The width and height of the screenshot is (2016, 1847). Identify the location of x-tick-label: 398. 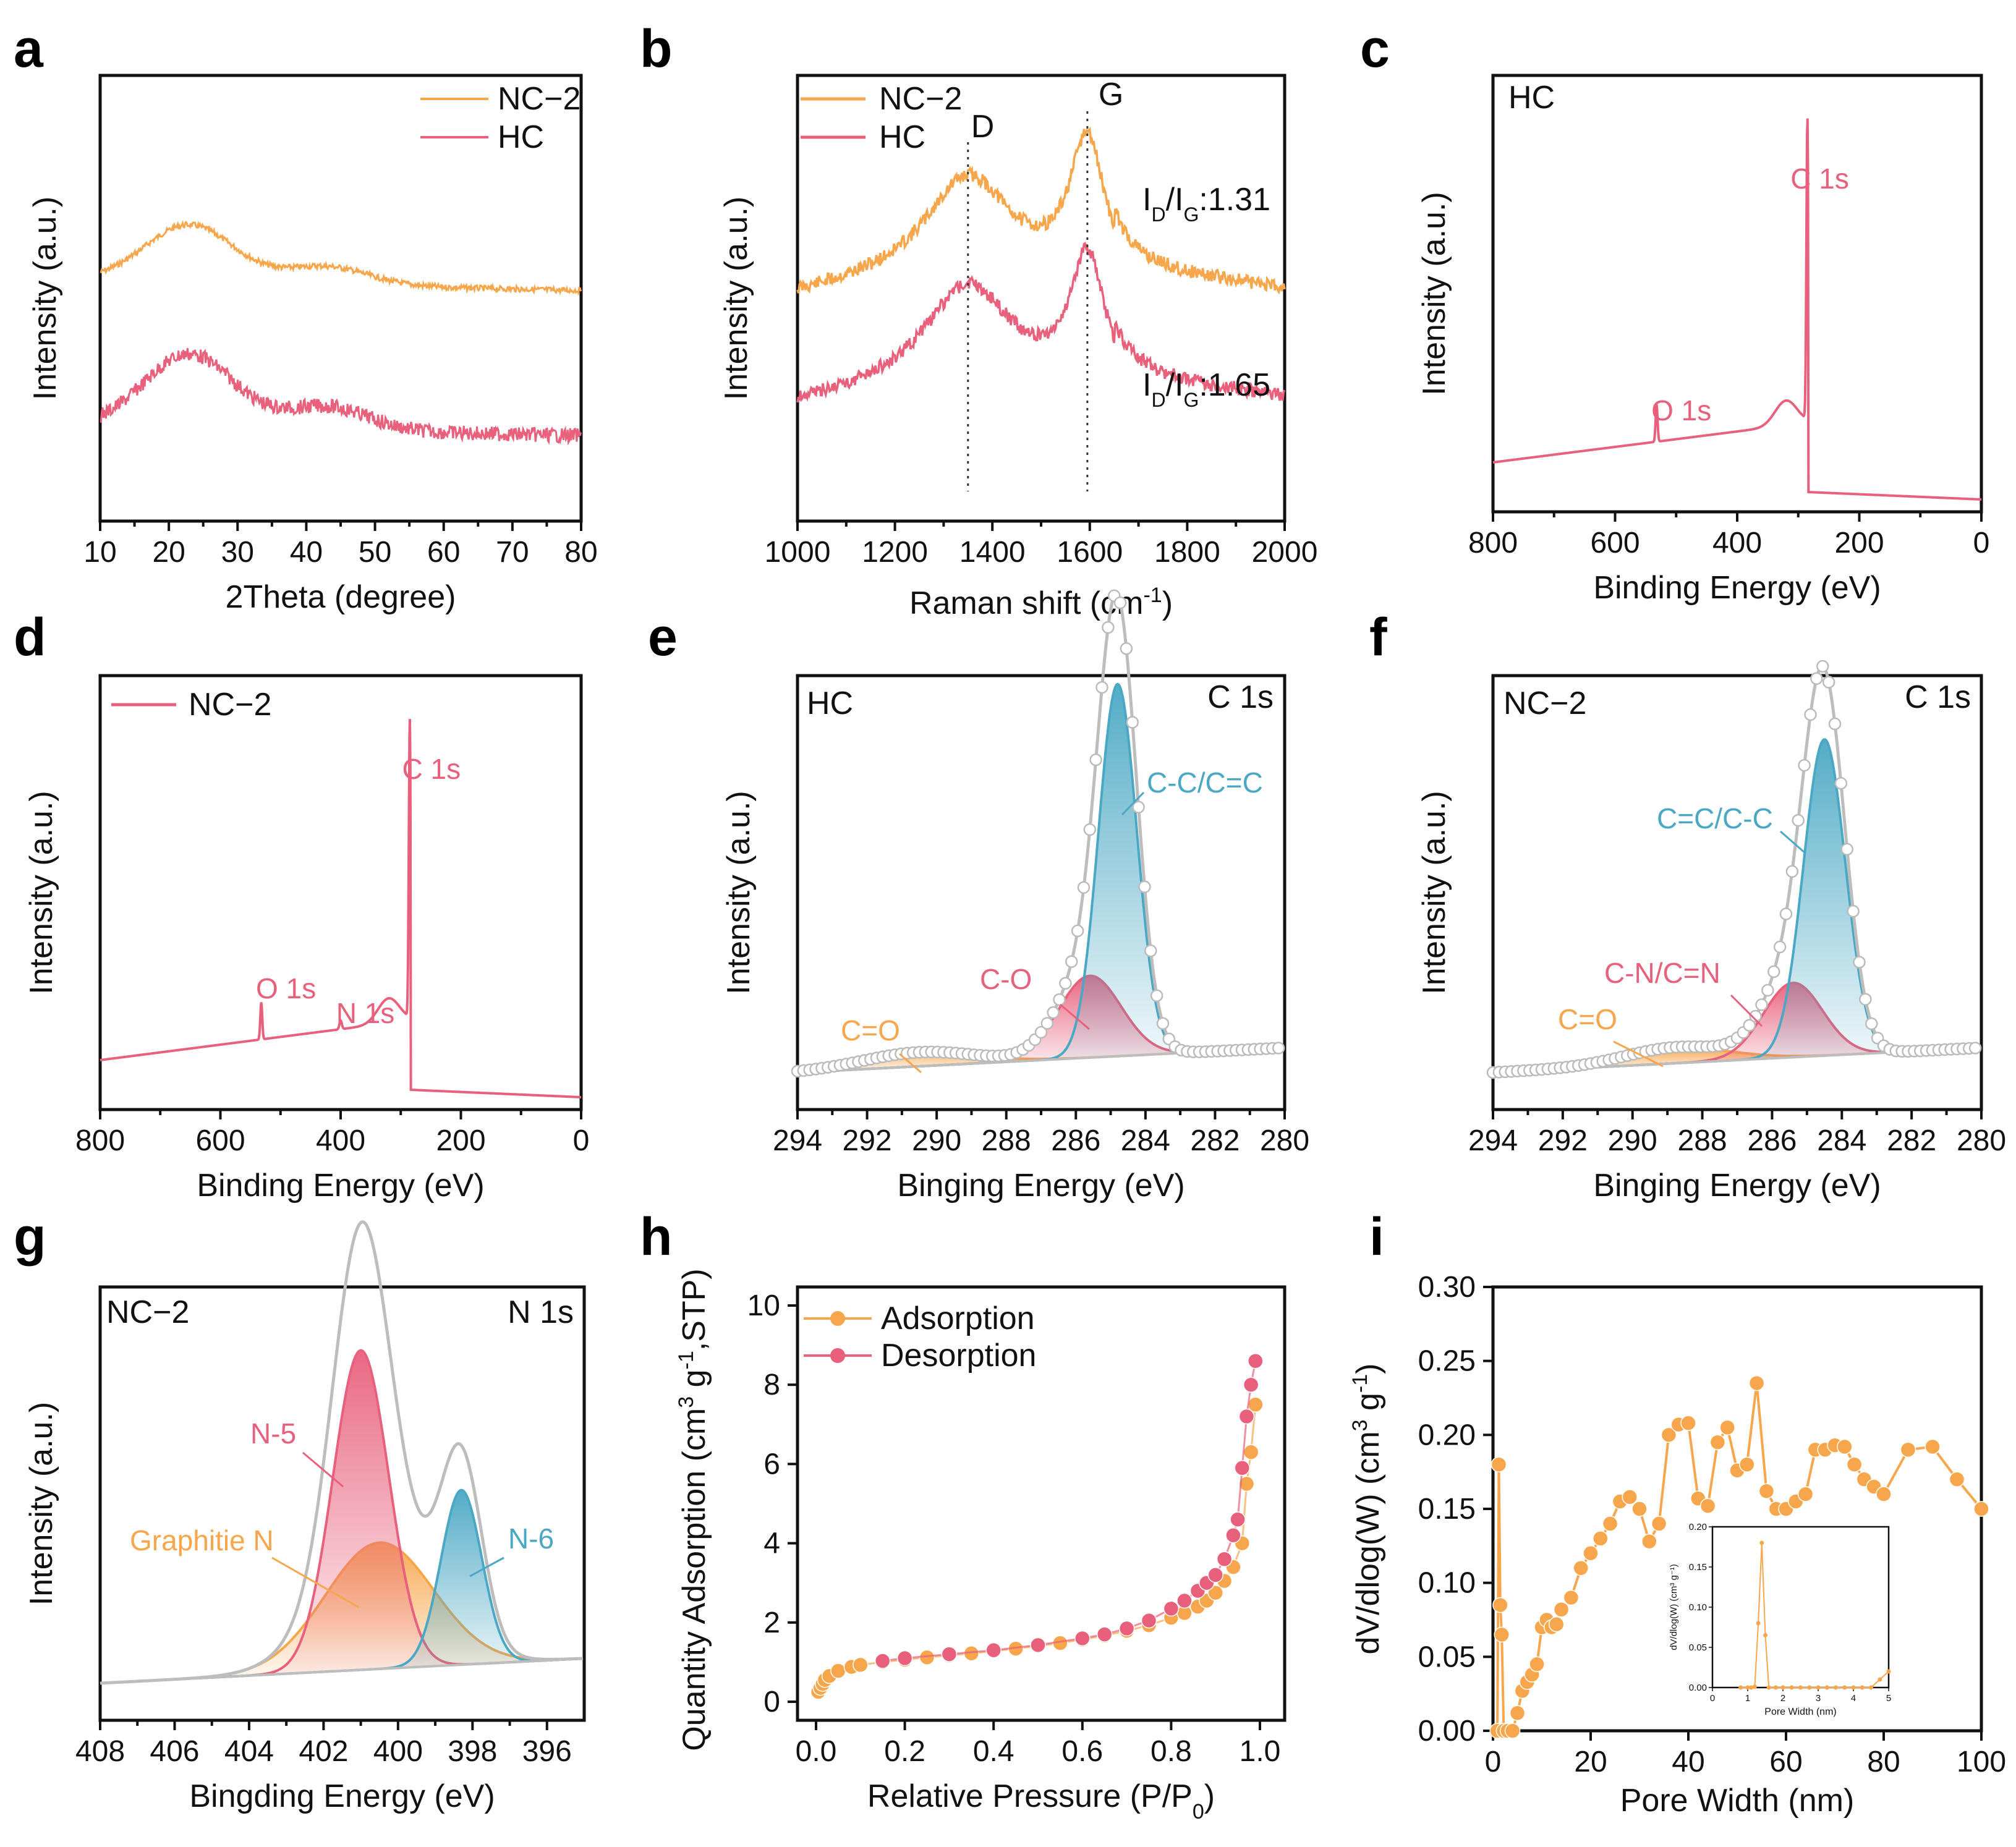
(472, 1751).